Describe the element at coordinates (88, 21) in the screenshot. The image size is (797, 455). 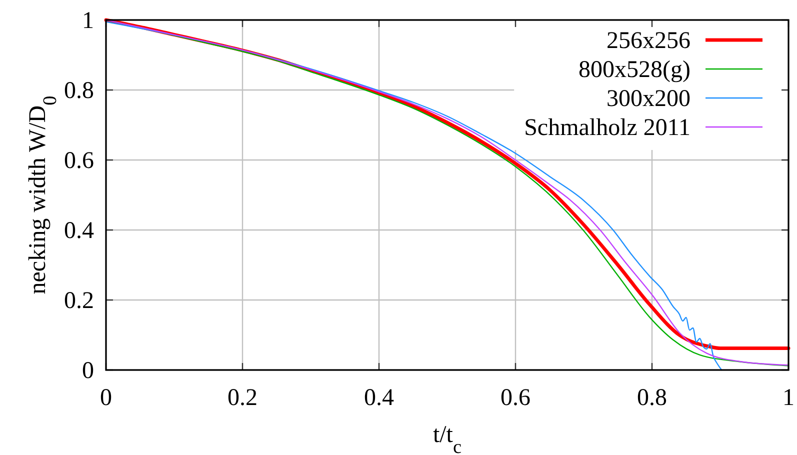
I see `y-tick-label: 1` at that location.